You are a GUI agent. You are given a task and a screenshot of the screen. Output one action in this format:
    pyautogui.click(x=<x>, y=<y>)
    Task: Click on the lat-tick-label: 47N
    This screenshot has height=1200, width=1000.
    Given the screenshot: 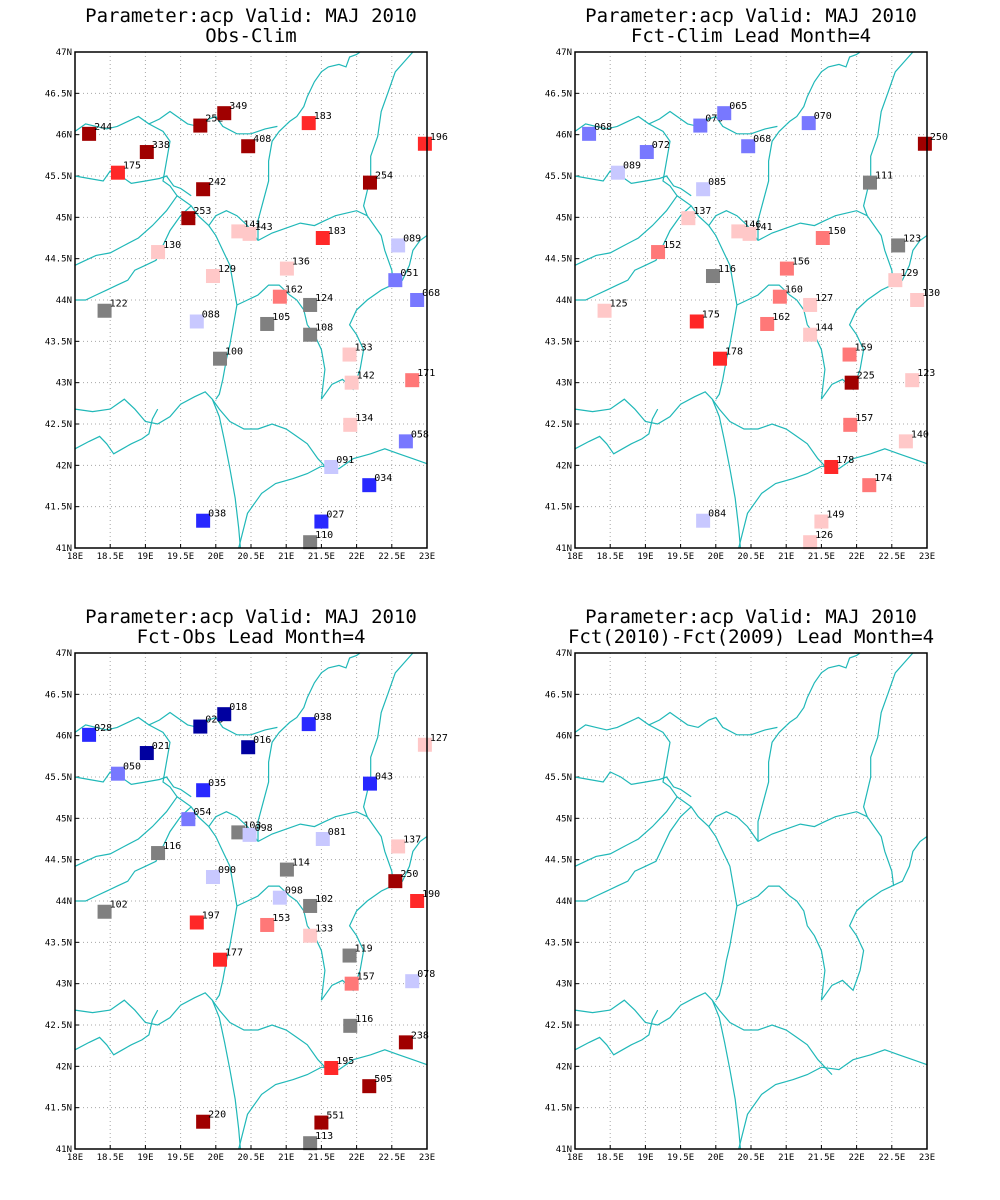 What is the action you would take?
    pyautogui.click(x=564, y=53)
    